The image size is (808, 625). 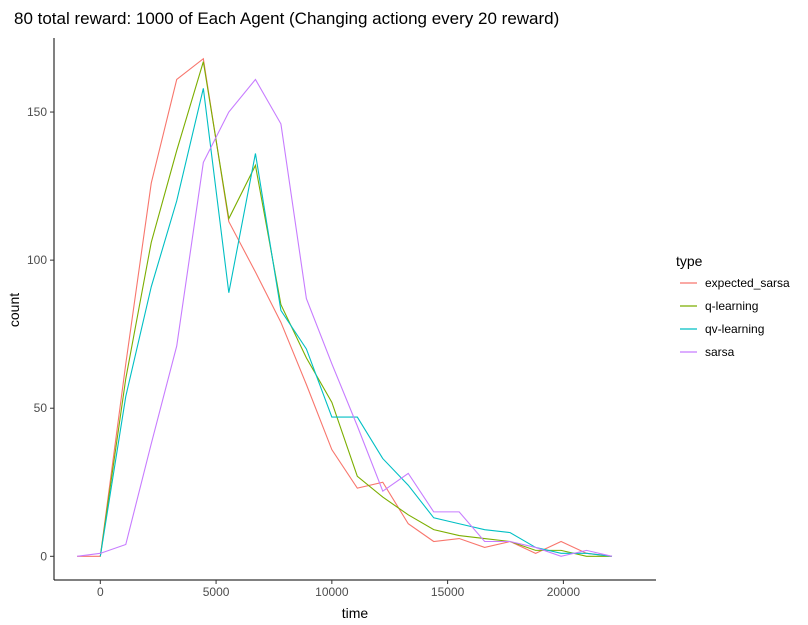 What do you see at coordinates (14, 310) in the screenshot?
I see `y-axis-title: count` at bounding box center [14, 310].